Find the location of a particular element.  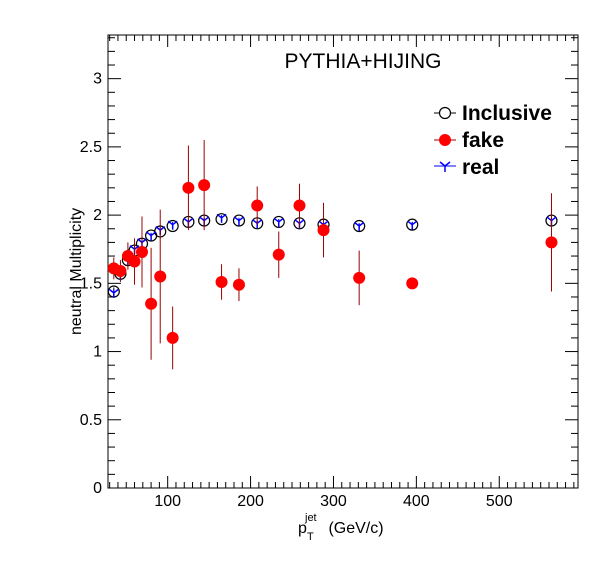

y-tick-label: 2.5 is located at coordinates (91, 147).